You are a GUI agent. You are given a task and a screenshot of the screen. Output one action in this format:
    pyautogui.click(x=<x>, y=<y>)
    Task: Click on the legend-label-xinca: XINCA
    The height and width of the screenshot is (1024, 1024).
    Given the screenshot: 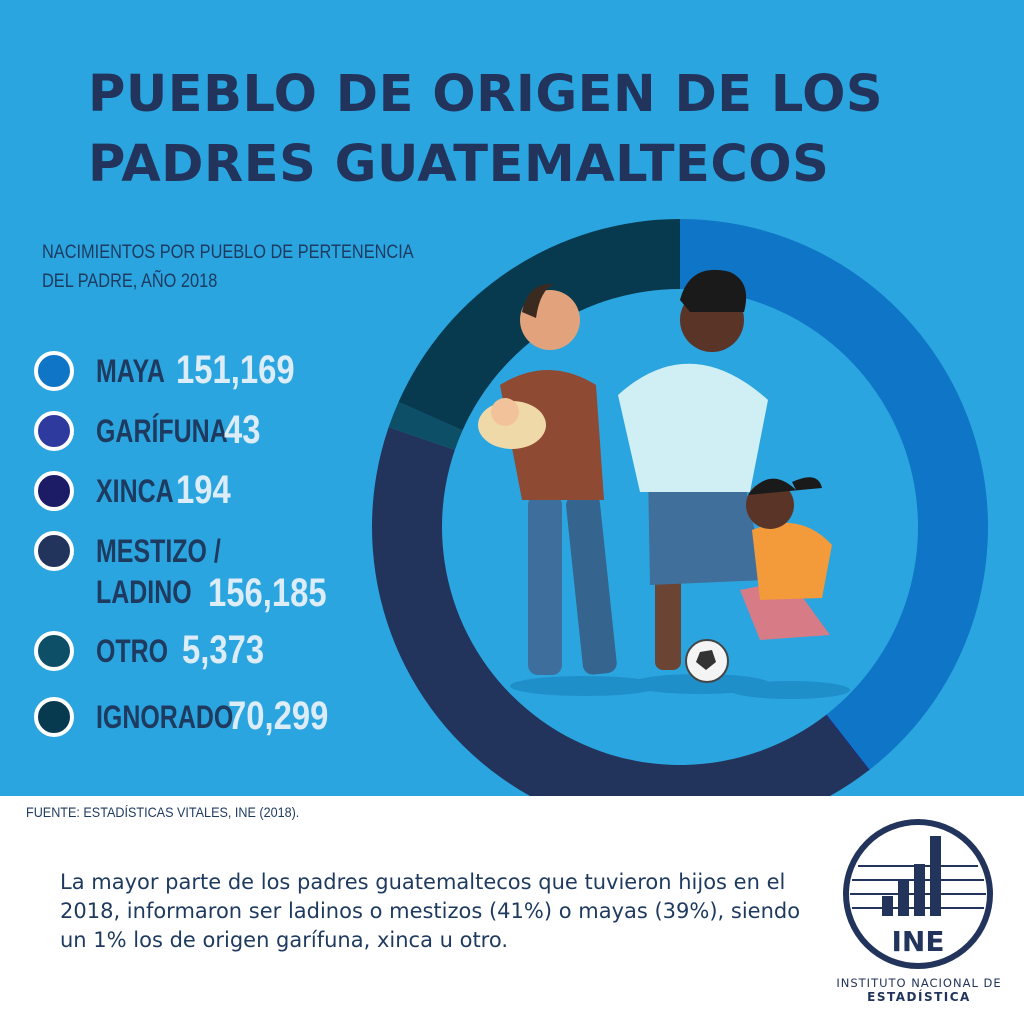 What is the action you would take?
    pyautogui.click(x=135, y=491)
    